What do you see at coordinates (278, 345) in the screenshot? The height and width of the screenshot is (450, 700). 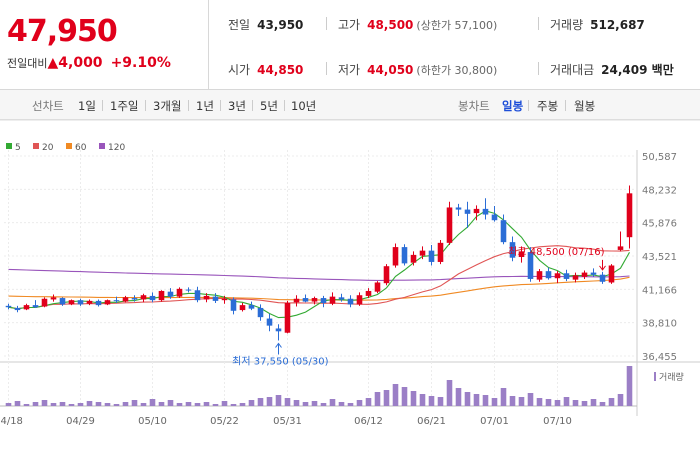 I see `min-arrow-head` at bounding box center [278, 345].